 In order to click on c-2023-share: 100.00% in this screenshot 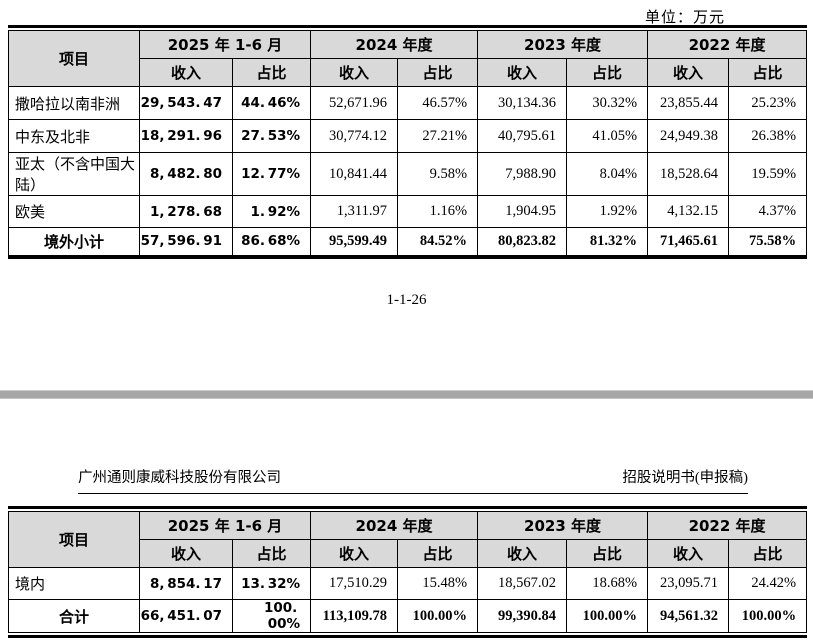, I will do `click(607, 616)`.